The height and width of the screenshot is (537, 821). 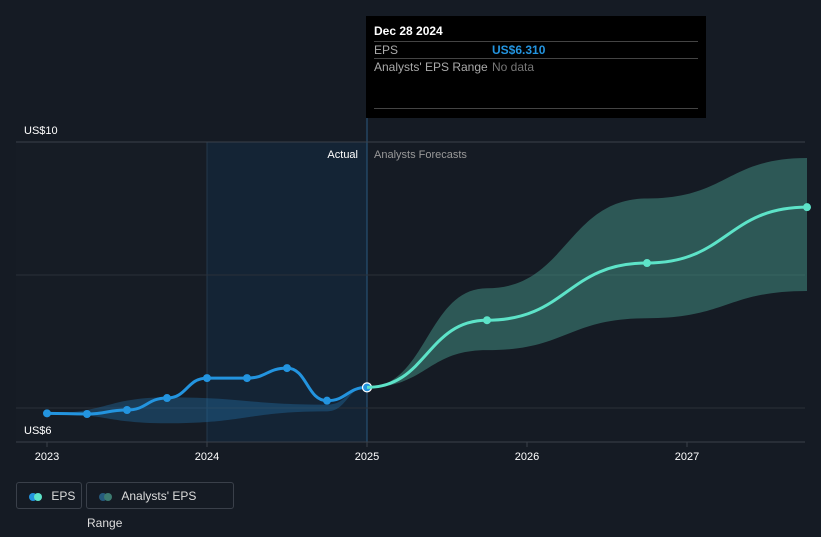 I want to click on forecast-label: Analysts Forecasts, so click(x=420, y=155).